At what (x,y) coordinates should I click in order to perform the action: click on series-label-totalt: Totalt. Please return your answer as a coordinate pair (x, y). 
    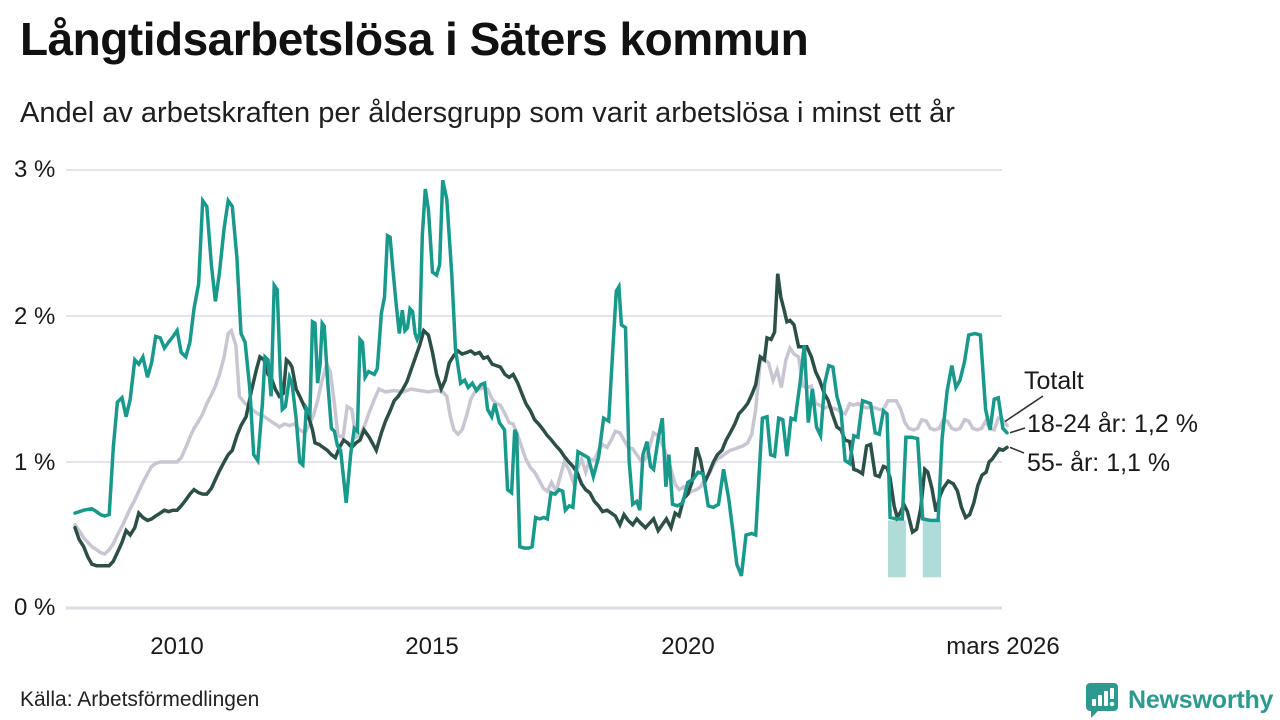
    Looking at the image, I should click on (1054, 381).